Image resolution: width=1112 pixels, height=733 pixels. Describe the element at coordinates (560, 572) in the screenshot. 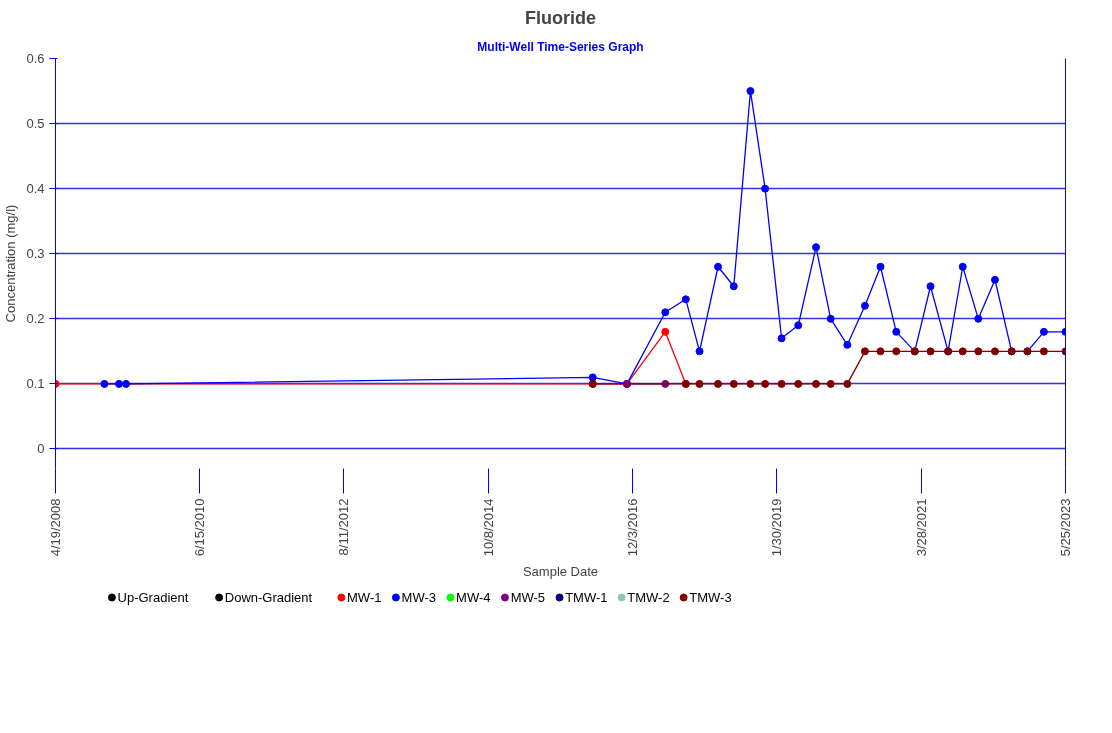

I see `x-axis-title: Sample Date` at that location.